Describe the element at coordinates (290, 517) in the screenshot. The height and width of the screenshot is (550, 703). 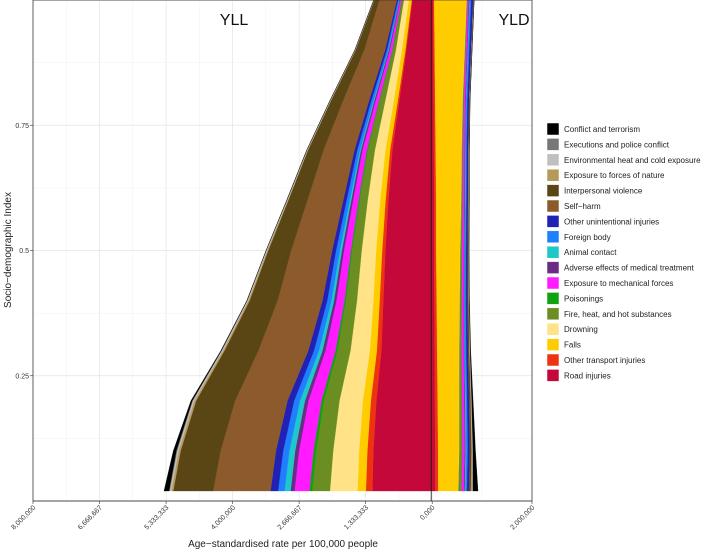
I see `x-tick-label: 2,666,667` at that location.